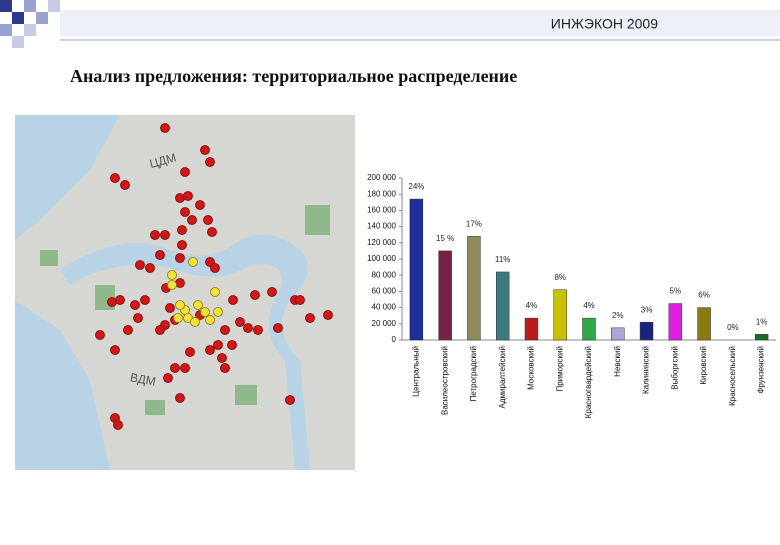  I want to click on share-label: 24%, so click(416, 186).